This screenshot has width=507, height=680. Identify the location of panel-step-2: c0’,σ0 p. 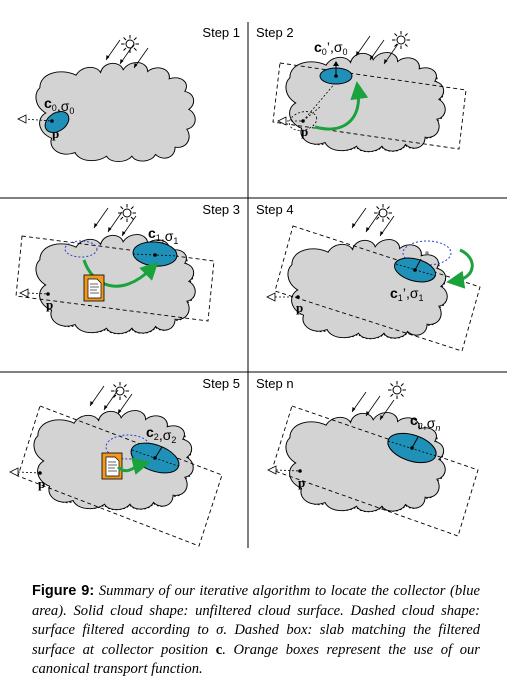
(369, 91).